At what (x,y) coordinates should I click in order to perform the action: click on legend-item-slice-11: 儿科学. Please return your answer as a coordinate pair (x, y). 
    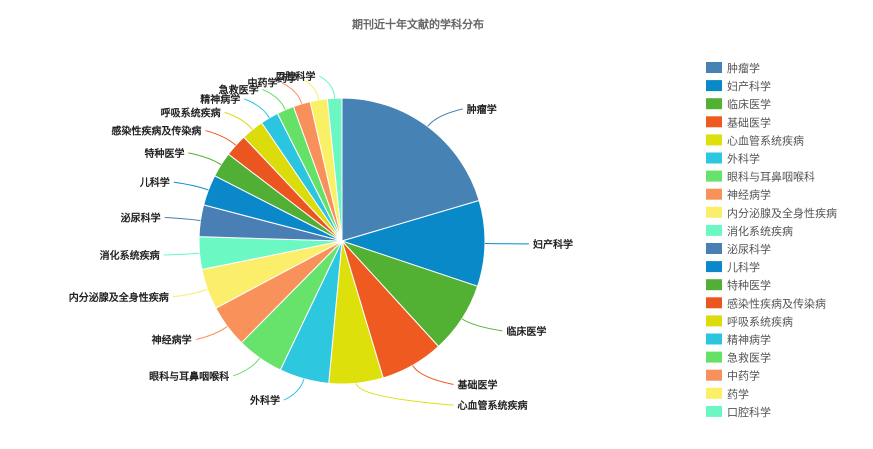
    Looking at the image, I should click on (733, 267).